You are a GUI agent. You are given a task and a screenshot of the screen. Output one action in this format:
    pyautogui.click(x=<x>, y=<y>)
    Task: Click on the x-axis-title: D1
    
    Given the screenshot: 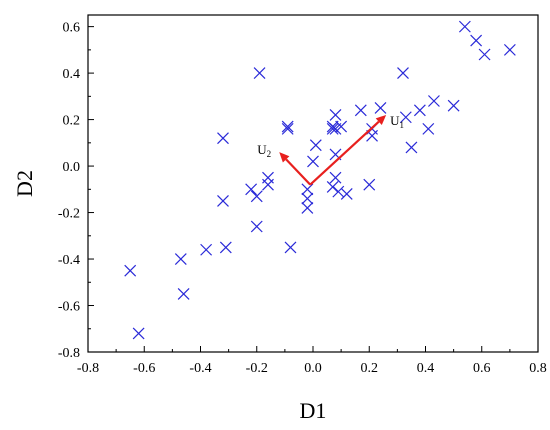 What is the action you would take?
    pyautogui.click(x=313, y=410)
    